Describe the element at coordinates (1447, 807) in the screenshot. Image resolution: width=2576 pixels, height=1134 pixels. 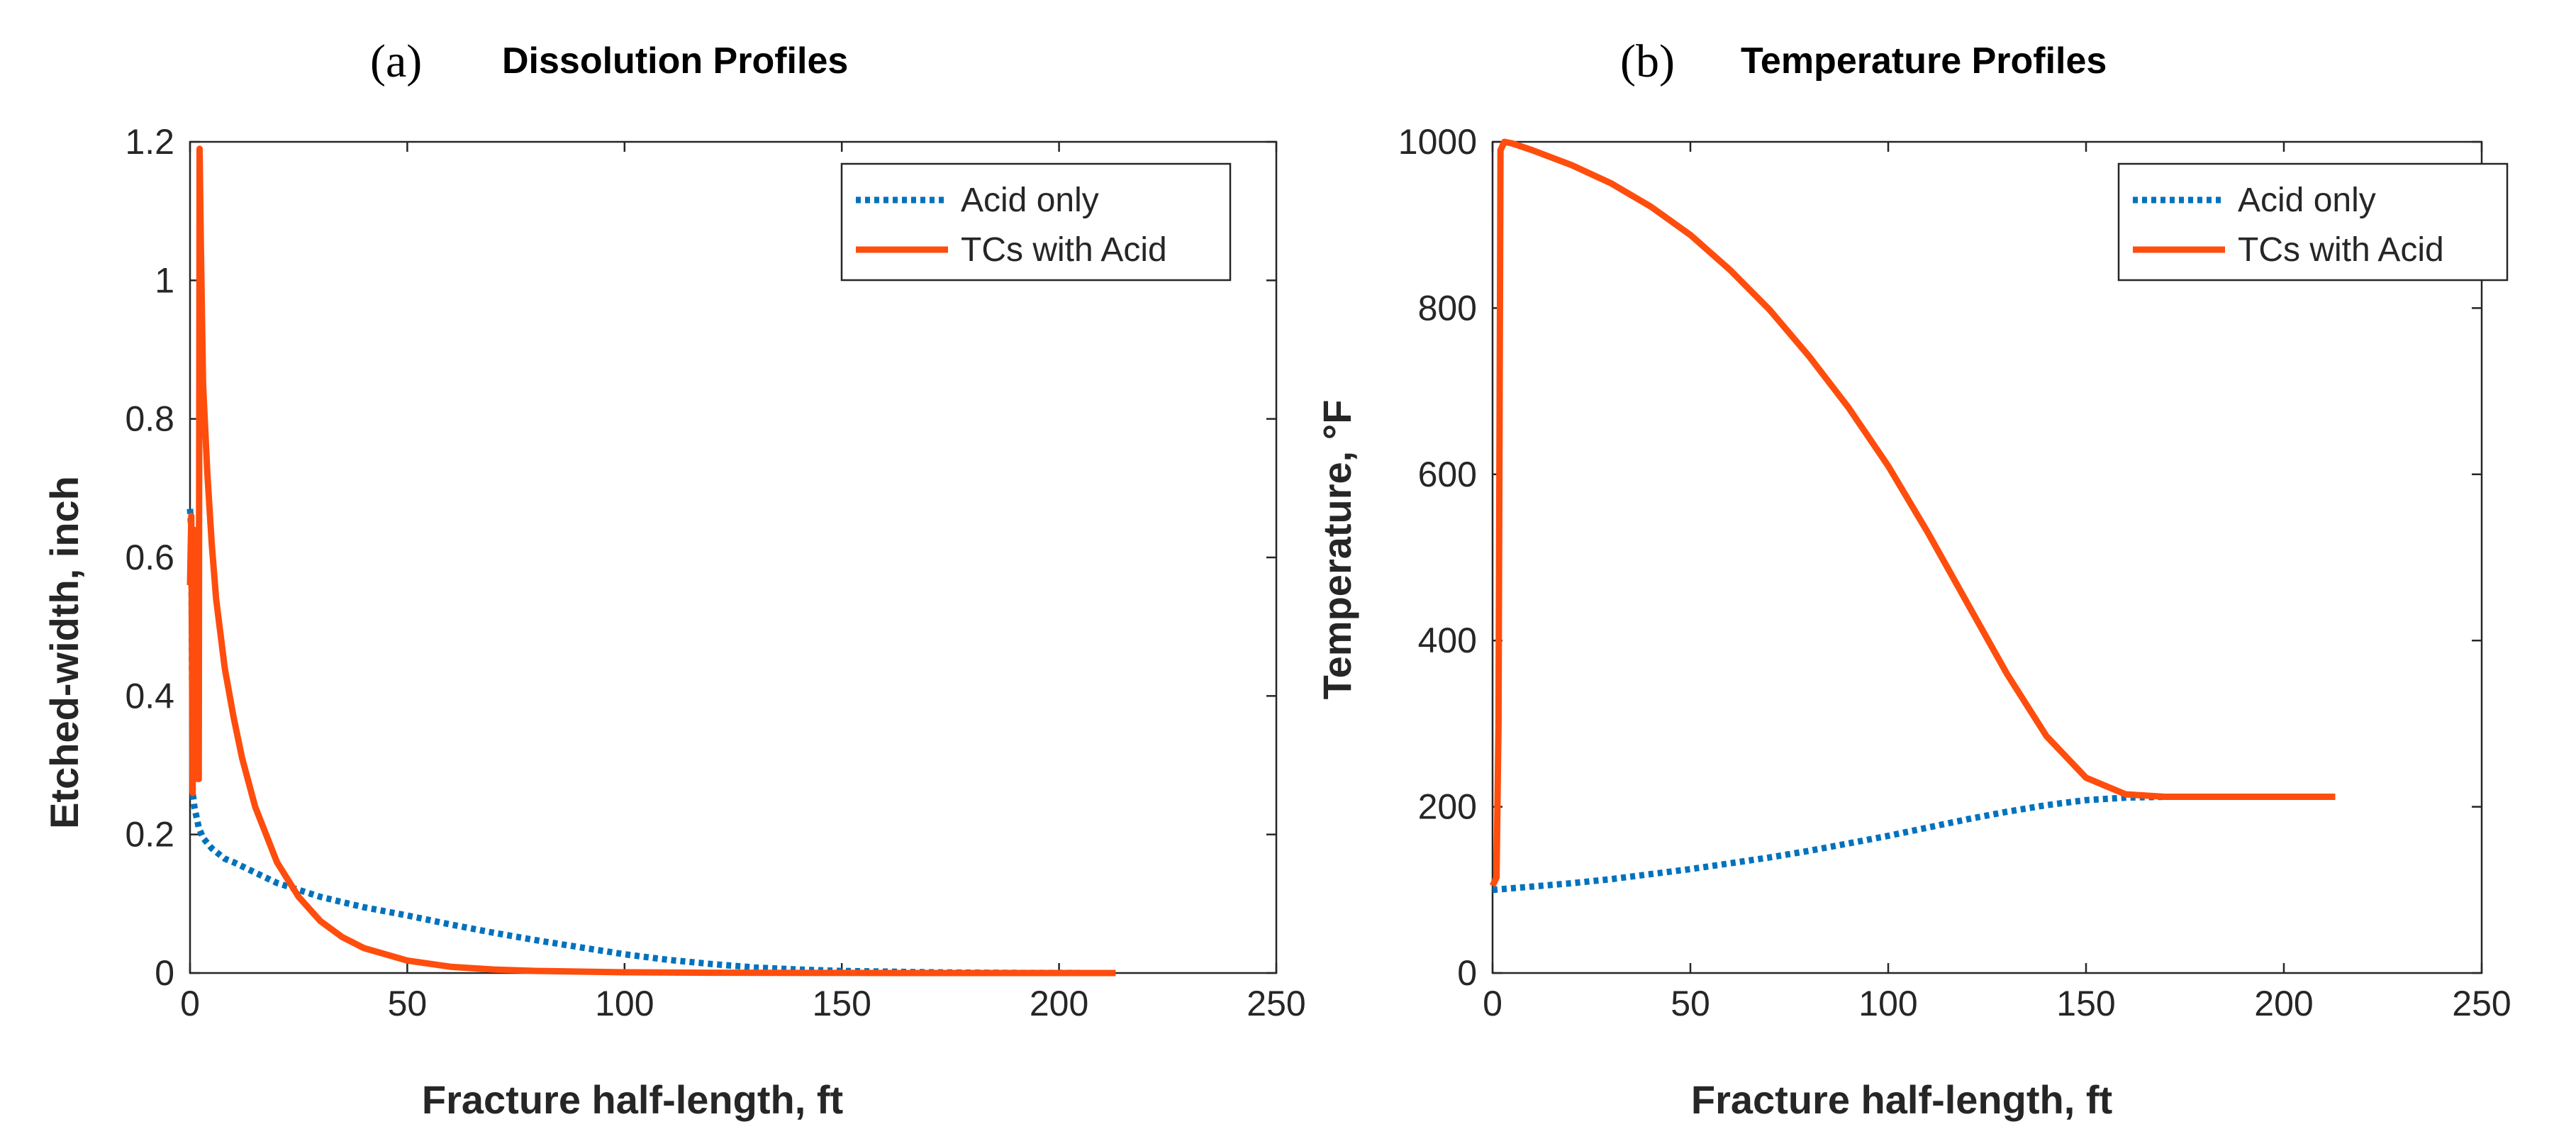
I see `y-tick-label: 200` at that location.